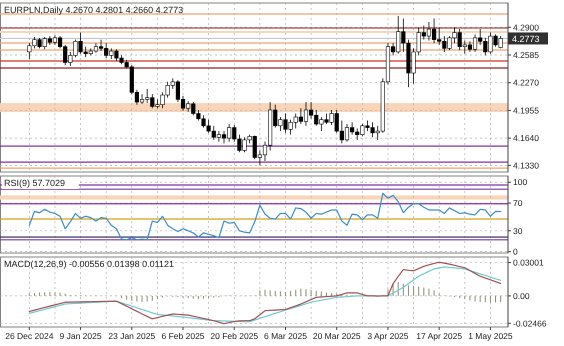 This screenshot has height=346, width=564. I want to click on y-tick-label: 70, so click(518, 203).